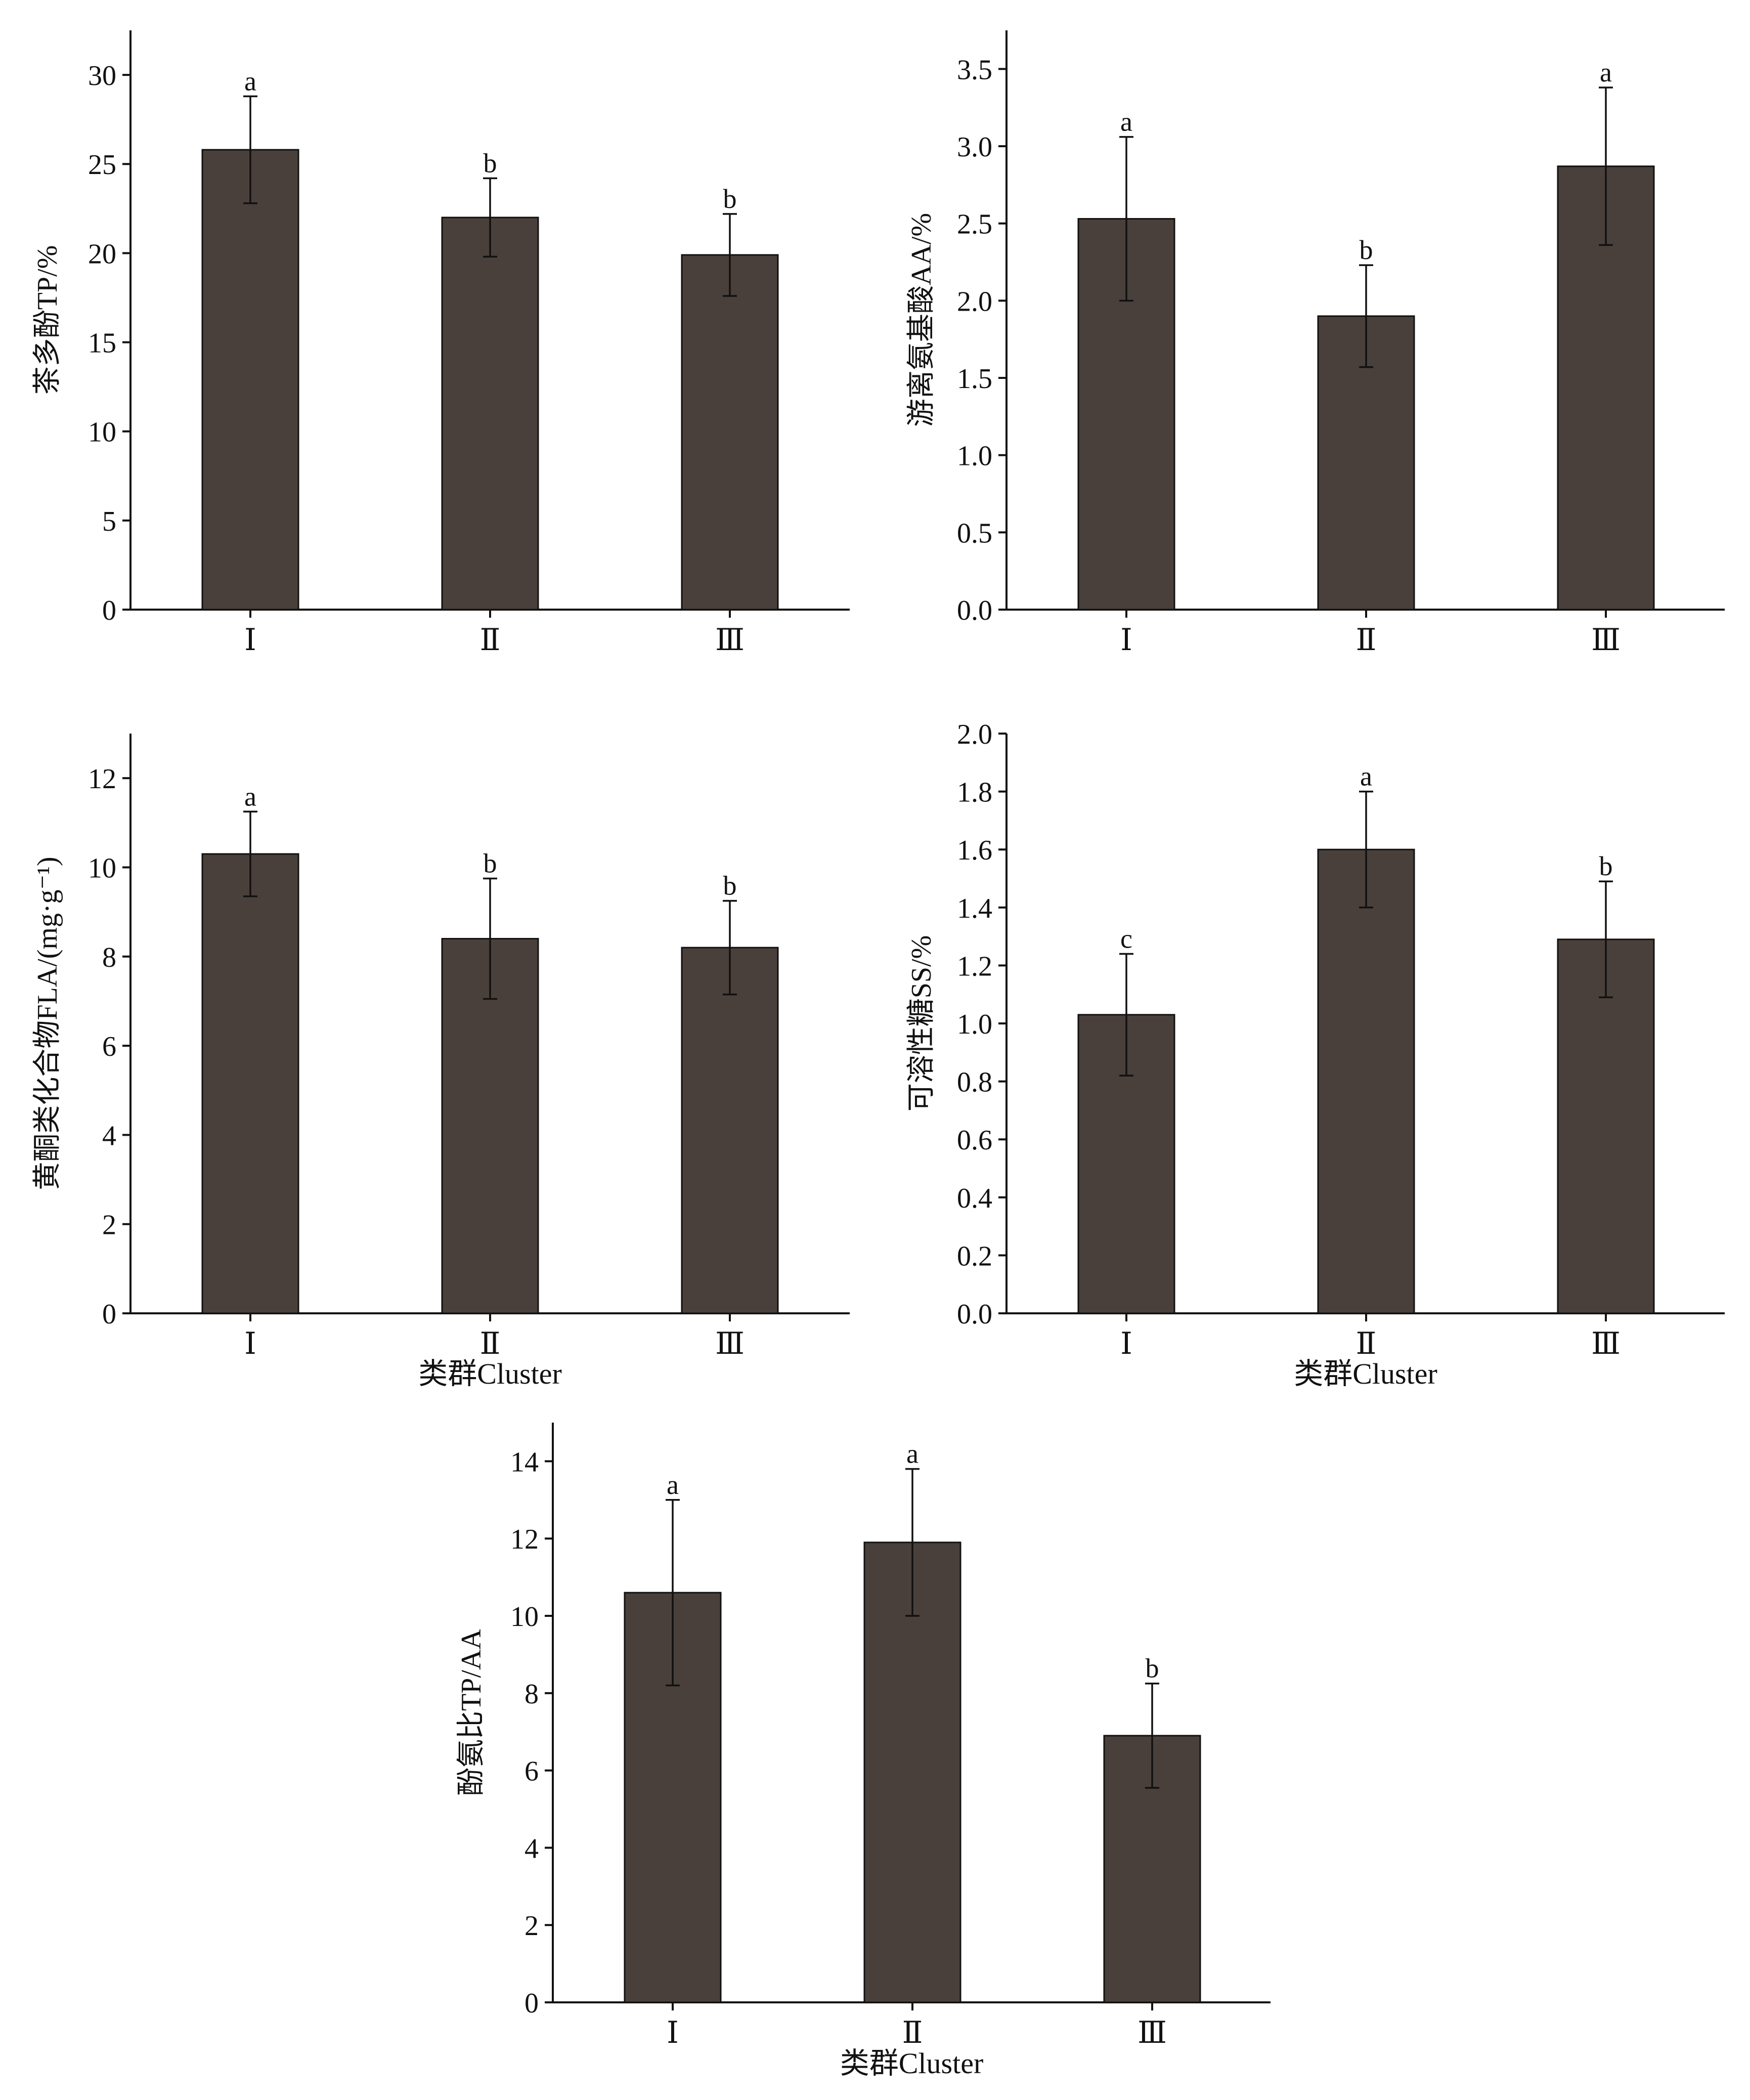 Image resolution: width=1750 pixels, height=2100 pixels. I want to click on y-tick-label: 3.0, so click(975, 147).